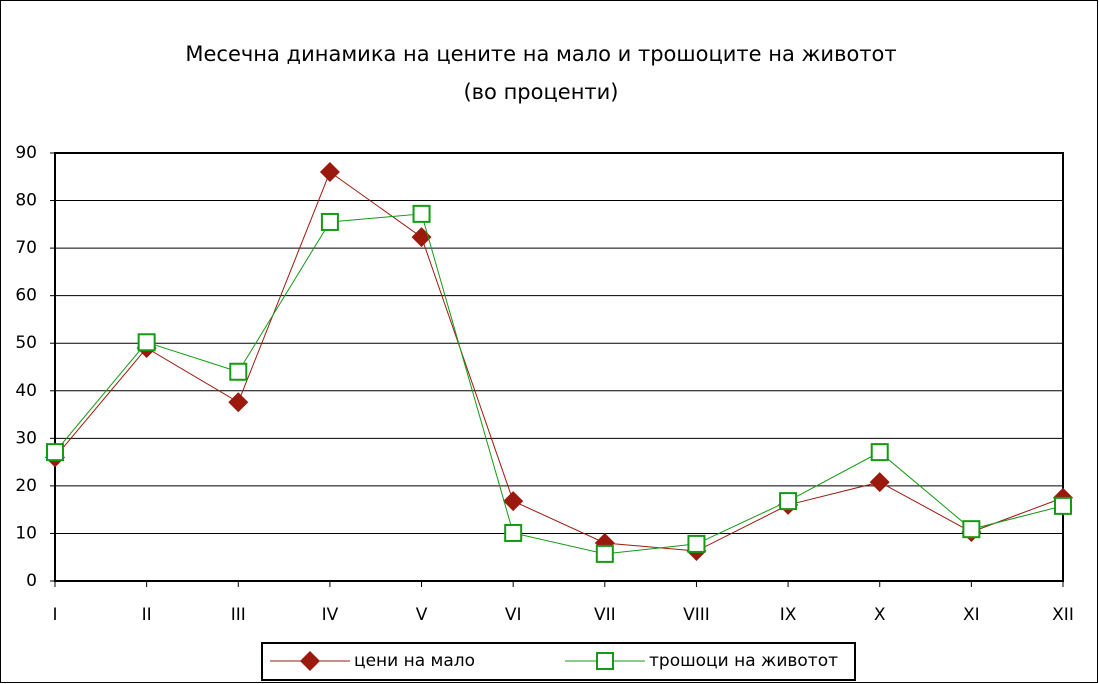 The width and height of the screenshot is (1099, 684). Describe the element at coordinates (422, 615) in the screenshot. I see `x-tick-label: V` at that location.